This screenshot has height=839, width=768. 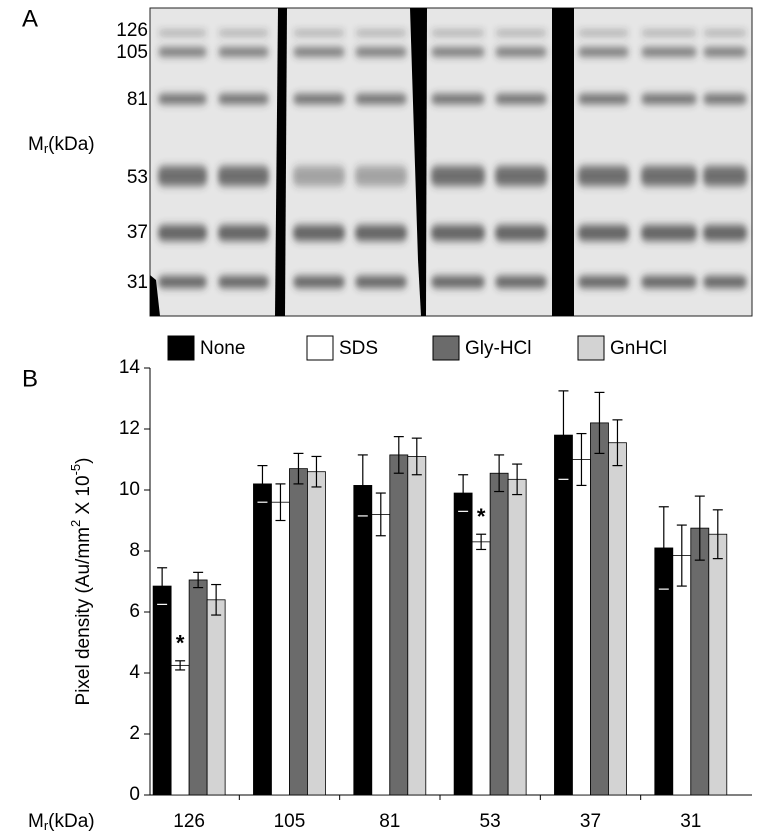 I want to click on legend-label: Gly-HCl, so click(x=498, y=348).